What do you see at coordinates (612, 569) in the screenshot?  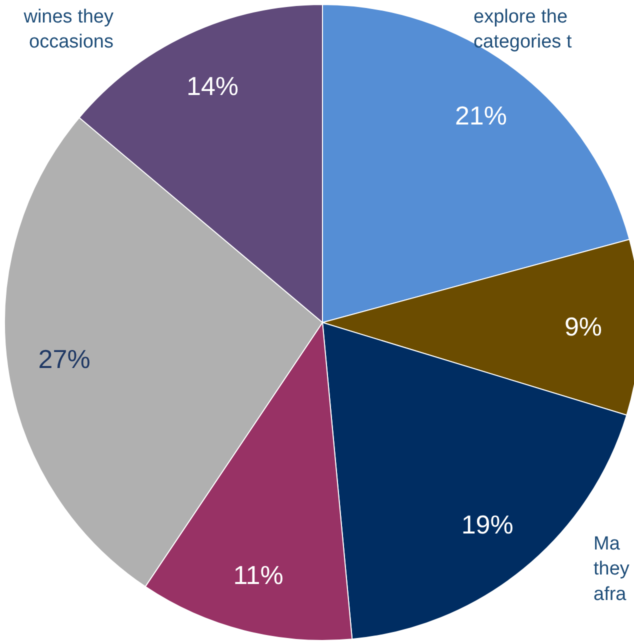 I see `text: Ma they afra` at bounding box center [612, 569].